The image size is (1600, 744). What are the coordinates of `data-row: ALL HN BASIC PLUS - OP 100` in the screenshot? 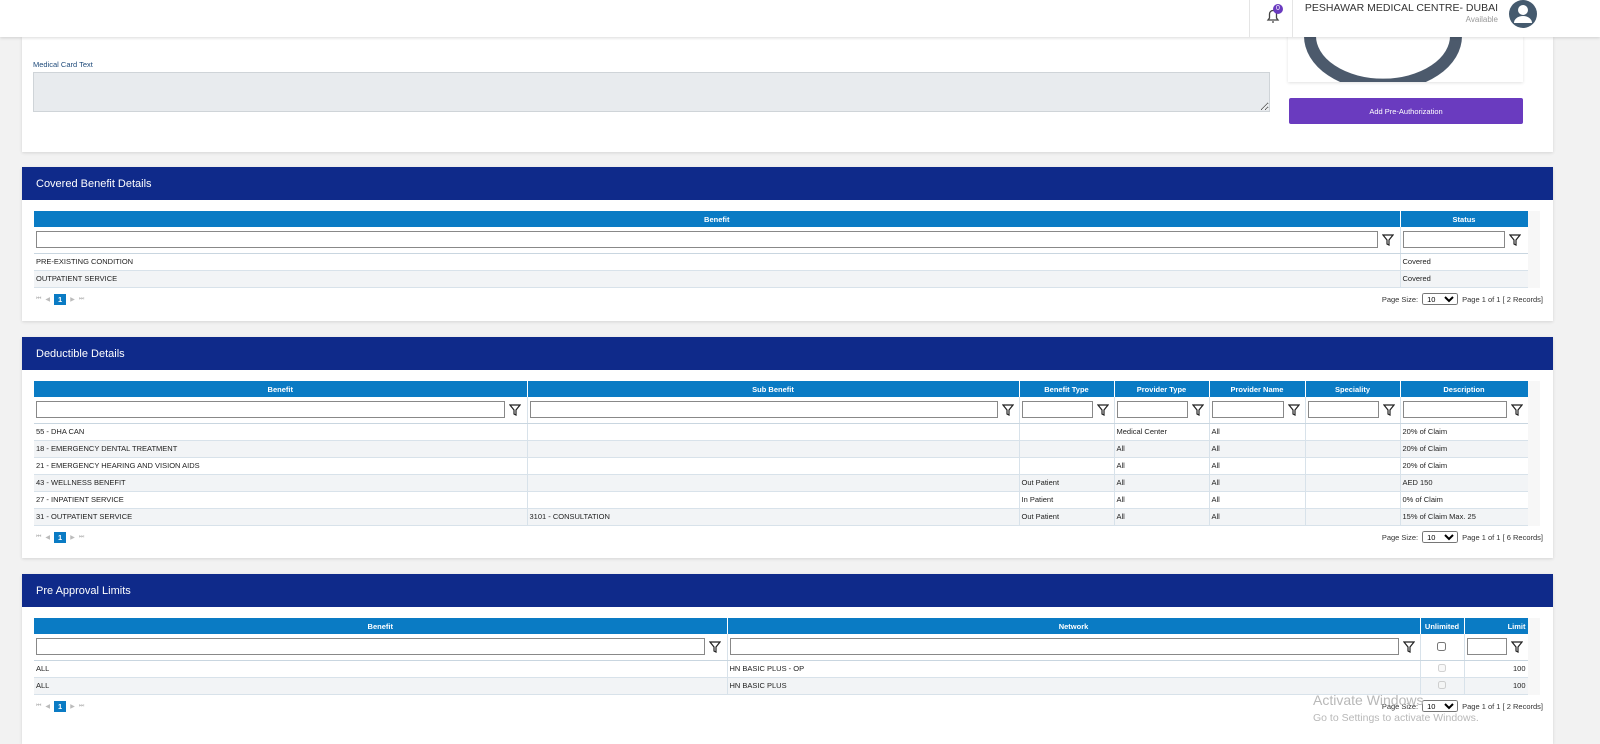 It's located at (781, 669).